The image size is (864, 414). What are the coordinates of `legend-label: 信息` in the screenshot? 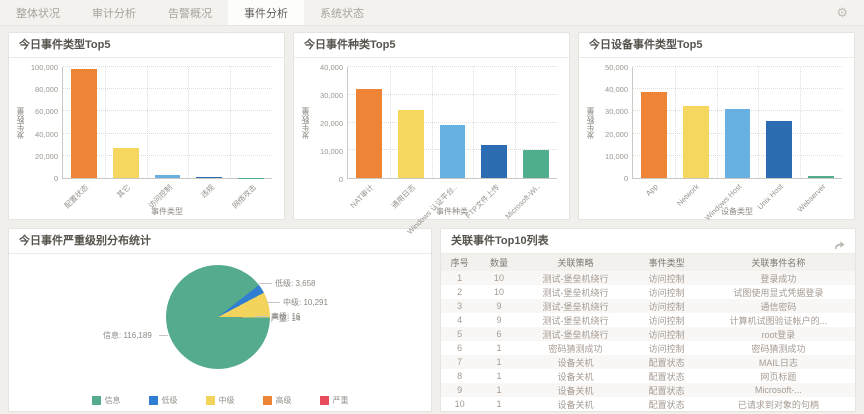 It's located at (112, 400).